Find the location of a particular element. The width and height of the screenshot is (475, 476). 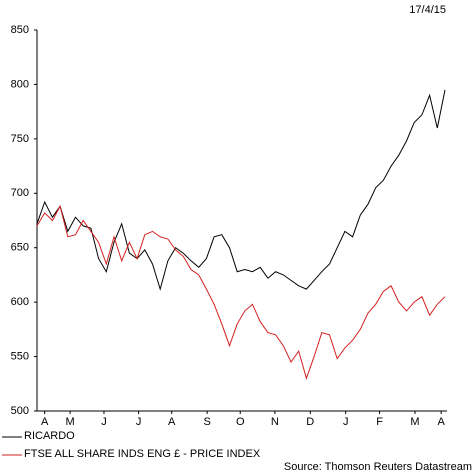

x-tick-label: D is located at coordinates (310, 422).